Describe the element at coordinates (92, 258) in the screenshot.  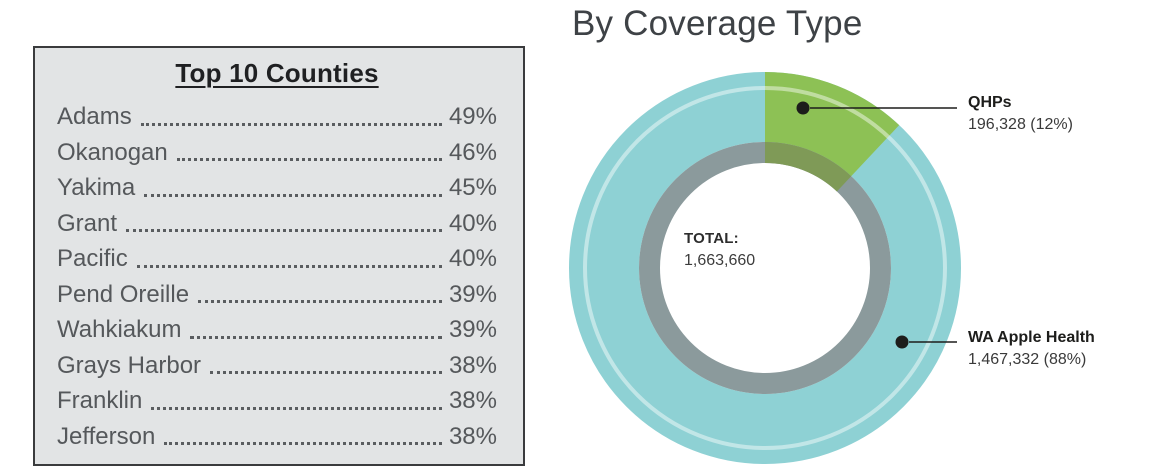
I see `county-name: Pacific` at that location.